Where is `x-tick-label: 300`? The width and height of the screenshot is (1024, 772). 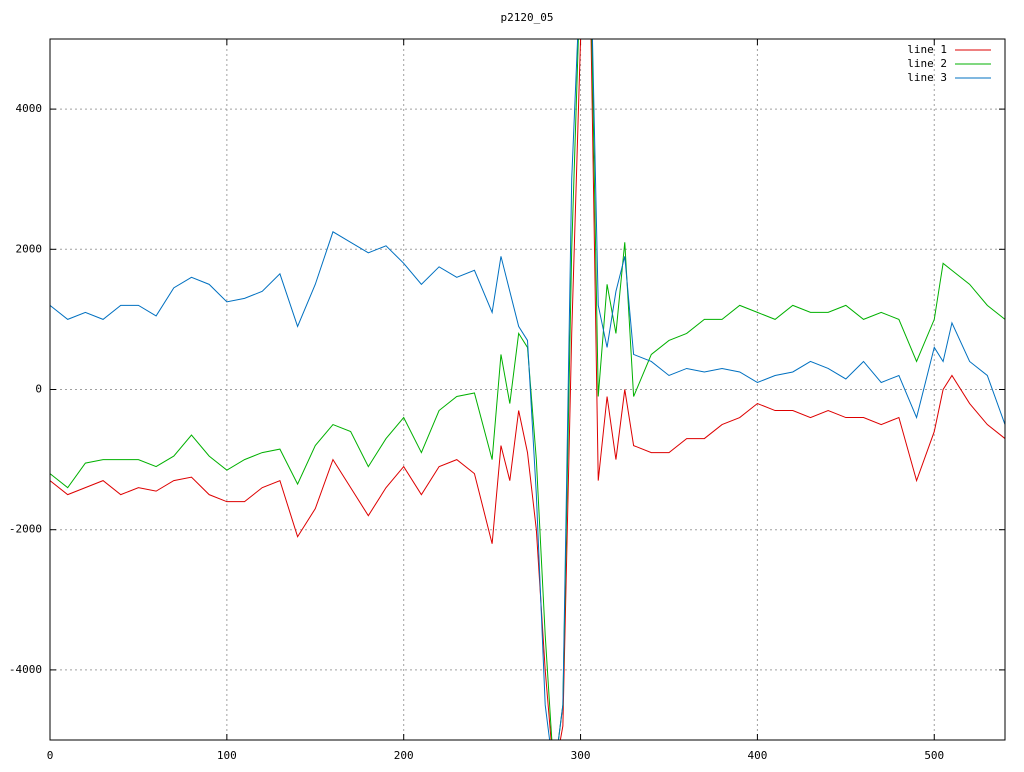 x-tick-label: 300 is located at coordinates (581, 755).